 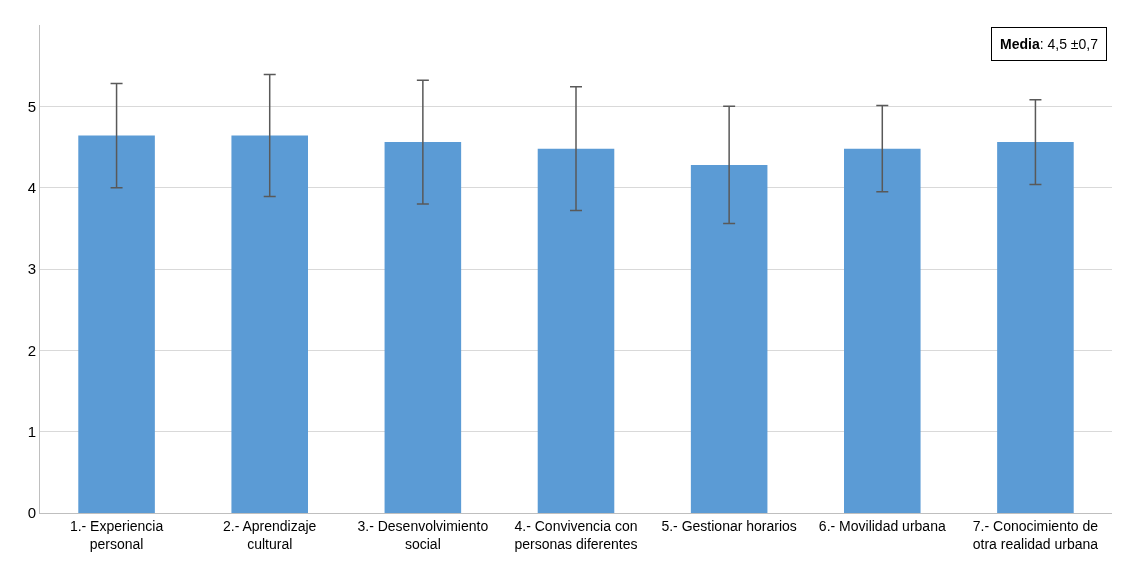 I want to click on x-tick-label: 6.- Movilidad urbana, so click(x=882, y=525).